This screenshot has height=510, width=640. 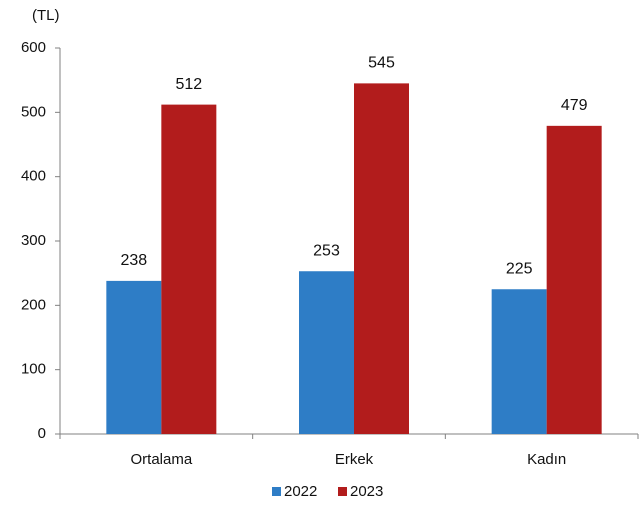 What do you see at coordinates (366, 491) in the screenshot?
I see `legend-label: 2023` at bounding box center [366, 491].